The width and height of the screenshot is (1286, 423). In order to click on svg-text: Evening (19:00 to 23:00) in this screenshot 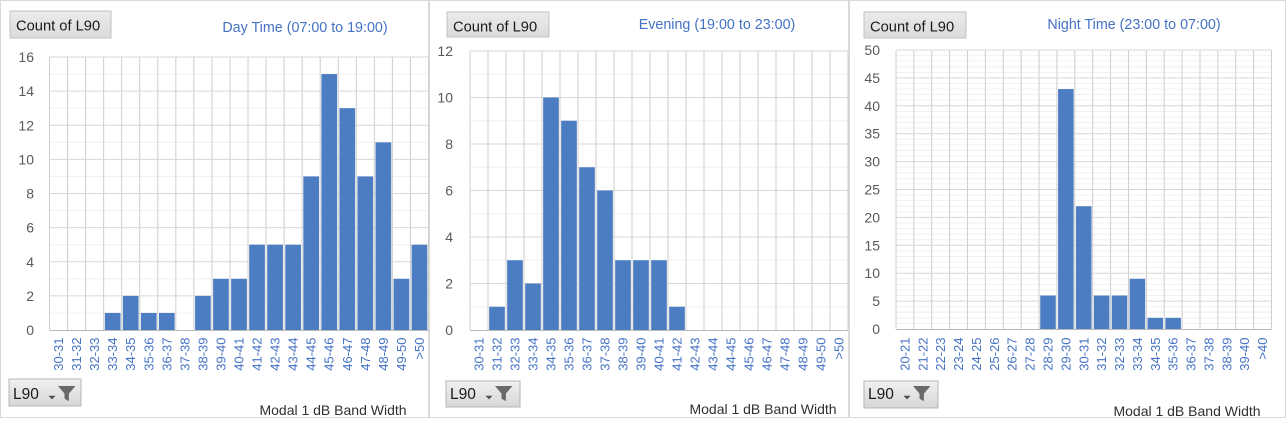, I will do `click(717, 25)`.